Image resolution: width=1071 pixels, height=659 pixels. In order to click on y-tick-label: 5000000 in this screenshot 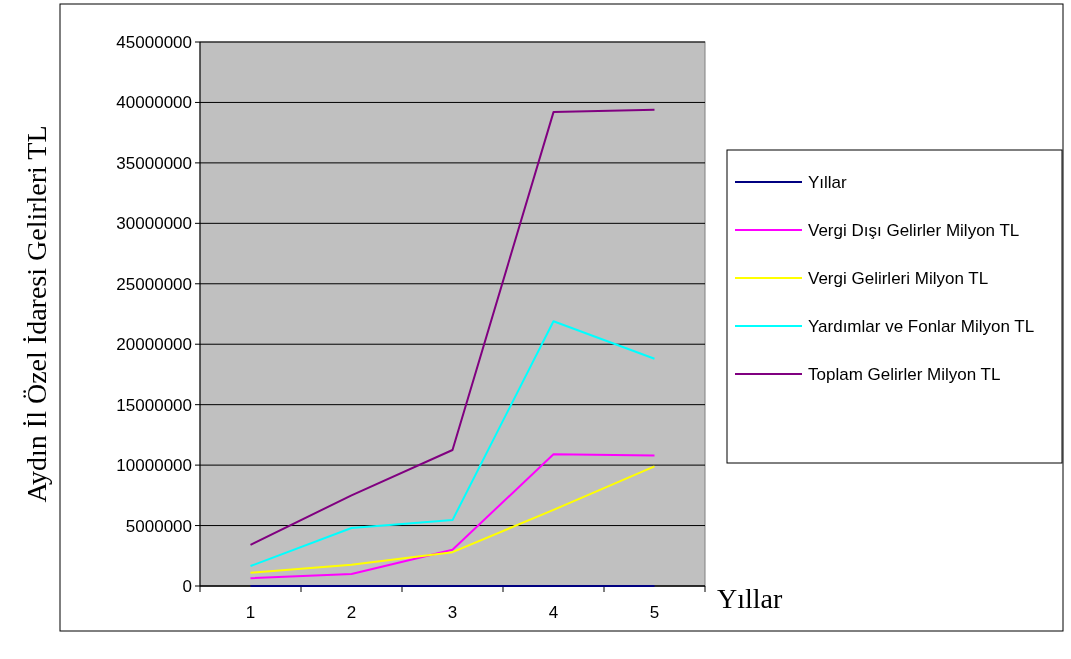, I will do `click(158, 526)`.